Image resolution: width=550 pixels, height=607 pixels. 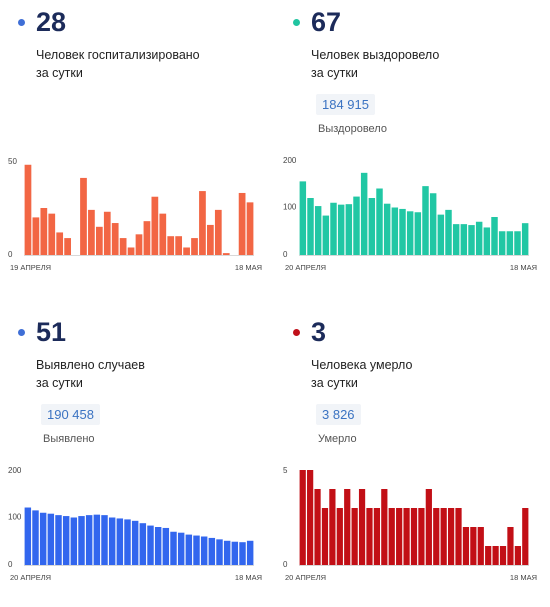 What do you see at coordinates (15, 470) in the screenshot?
I see `y-tick-label: 200` at bounding box center [15, 470].